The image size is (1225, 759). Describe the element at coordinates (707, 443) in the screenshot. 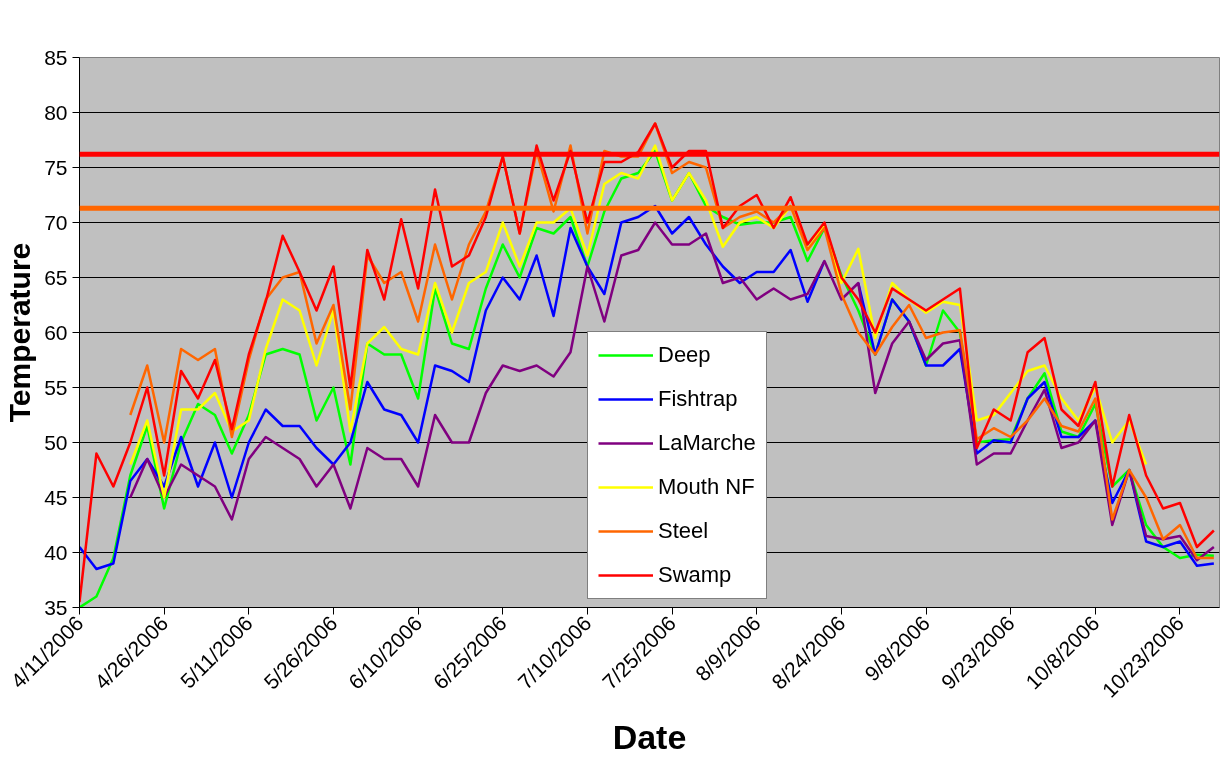

I see `legend-label: LaMarche` at that location.